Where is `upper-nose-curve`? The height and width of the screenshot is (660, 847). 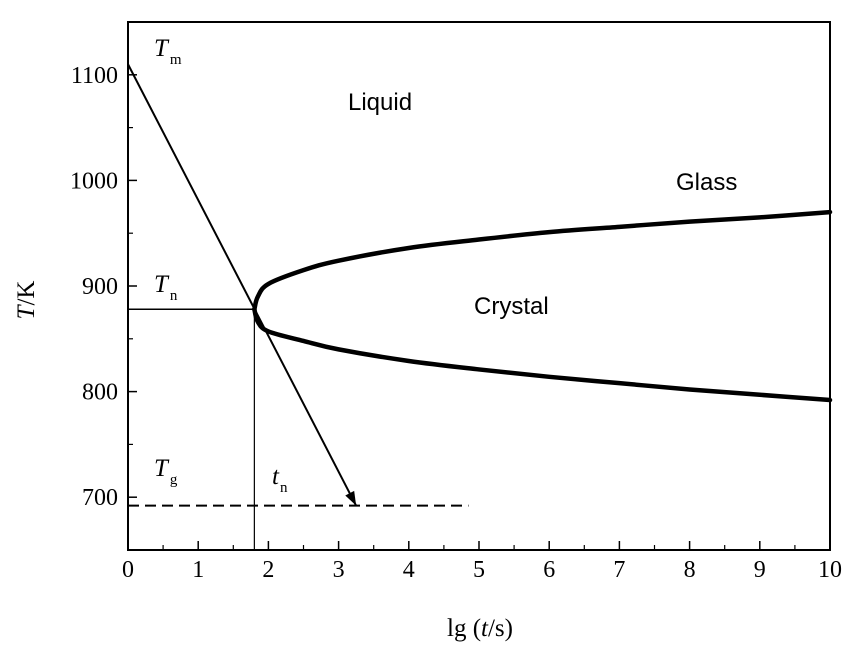
upper-nose-curve is located at coordinates (542, 260).